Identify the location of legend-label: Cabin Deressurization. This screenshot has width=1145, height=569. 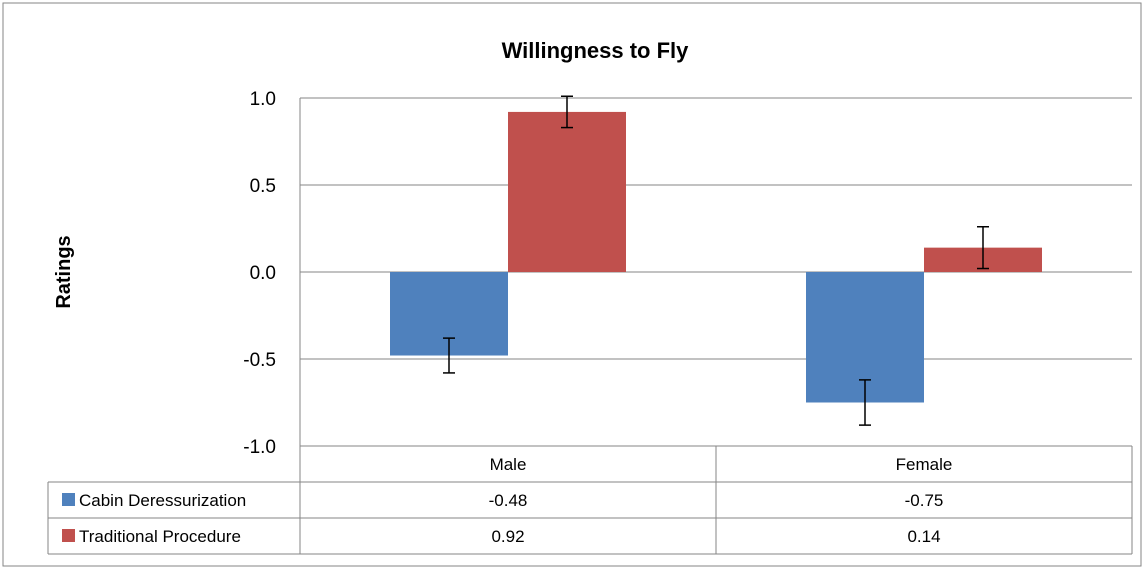
(162, 500).